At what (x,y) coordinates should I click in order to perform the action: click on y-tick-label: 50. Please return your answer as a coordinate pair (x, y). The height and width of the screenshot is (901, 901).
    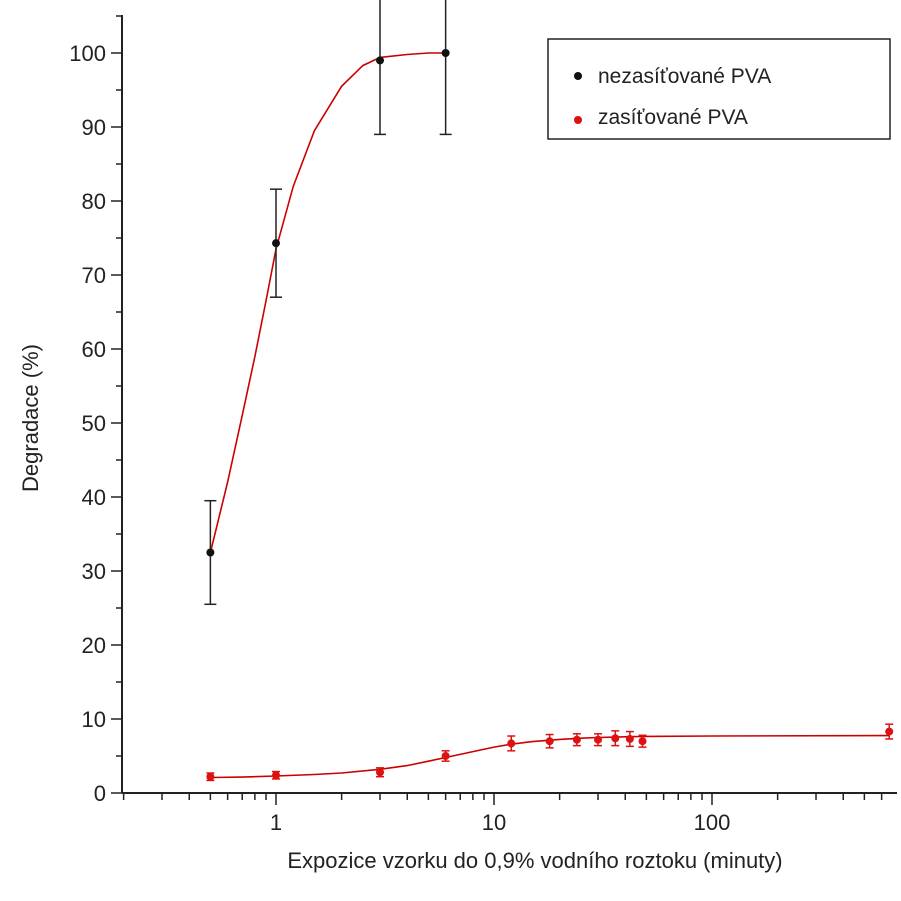
    Looking at the image, I should click on (94, 423).